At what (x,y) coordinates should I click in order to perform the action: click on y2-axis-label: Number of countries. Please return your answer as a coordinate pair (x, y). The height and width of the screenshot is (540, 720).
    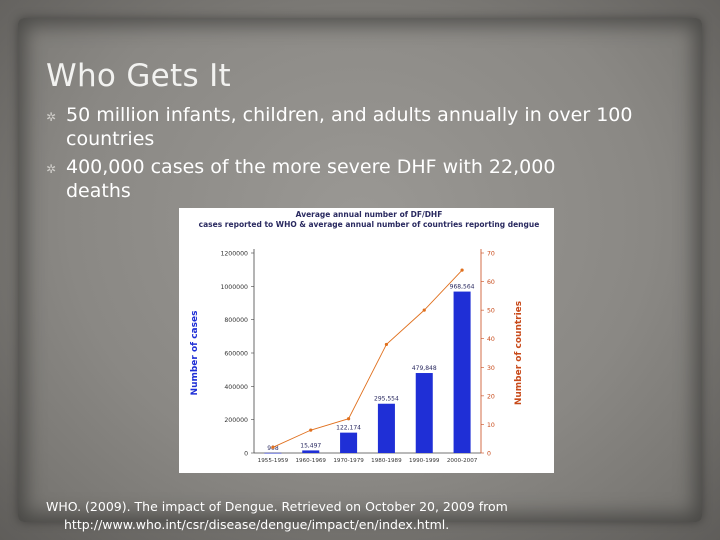
    Looking at the image, I should click on (519, 353).